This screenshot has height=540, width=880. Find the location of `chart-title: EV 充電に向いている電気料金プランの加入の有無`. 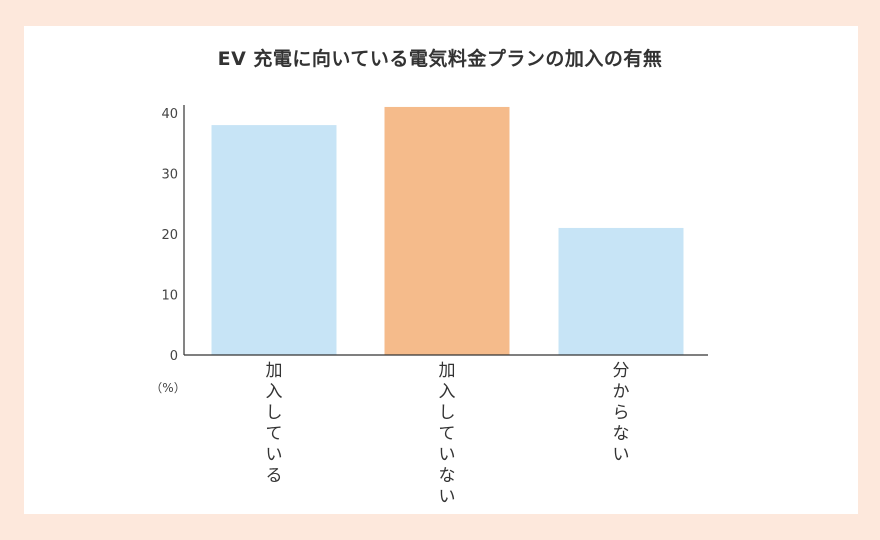

chart-title: EV 充電に向いている電気料金プランの加入の有無 is located at coordinates (440, 59).